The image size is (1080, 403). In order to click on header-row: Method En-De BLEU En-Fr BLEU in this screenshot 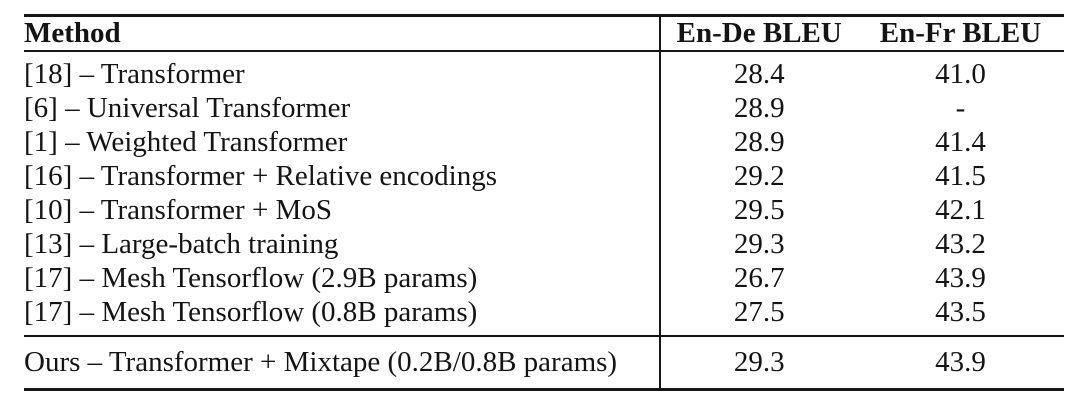, I will do `click(544, 33)`.